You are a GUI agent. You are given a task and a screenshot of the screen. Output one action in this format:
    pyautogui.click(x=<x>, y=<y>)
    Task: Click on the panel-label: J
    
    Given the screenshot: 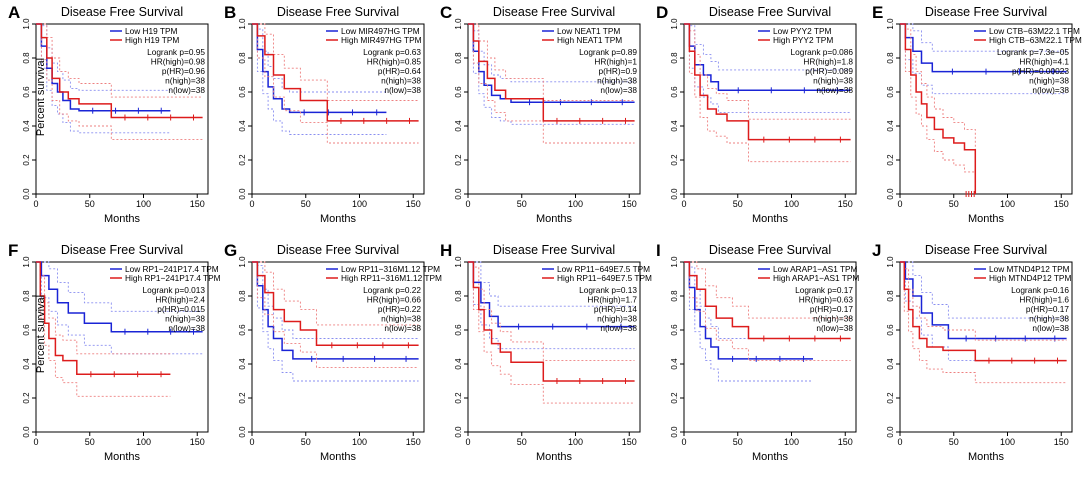 What is the action you would take?
    pyautogui.click(x=876, y=250)
    